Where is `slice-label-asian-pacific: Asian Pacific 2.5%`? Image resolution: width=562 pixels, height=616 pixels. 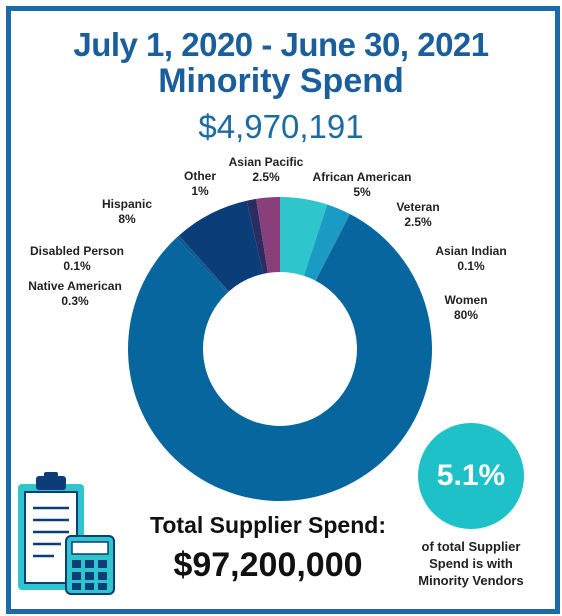
slice-label-asian-pacific: Asian Pacific 2.5% is located at coordinates (266, 169).